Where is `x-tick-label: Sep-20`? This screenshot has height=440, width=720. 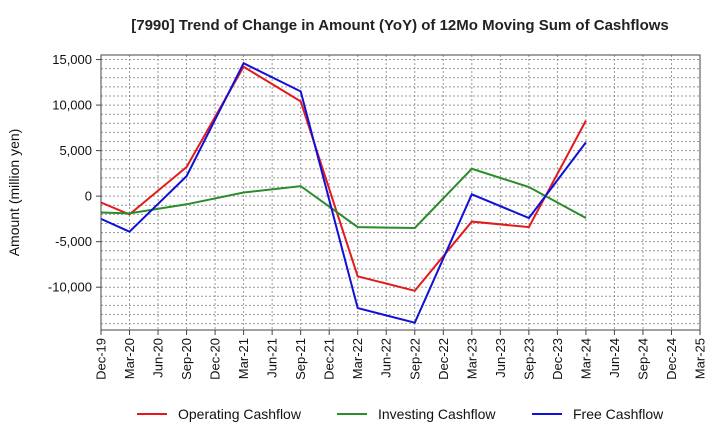
x-tick-label: Sep-20 is located at coordinates (186, 359).